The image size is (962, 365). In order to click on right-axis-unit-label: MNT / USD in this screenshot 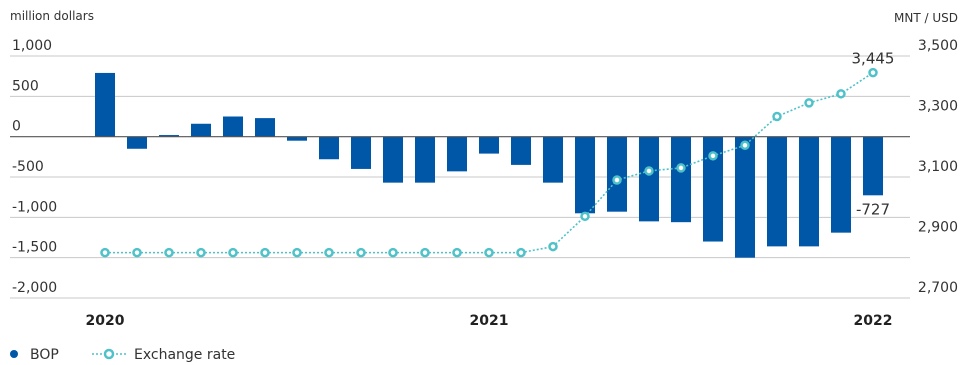, I will do `click(926, 18)`.